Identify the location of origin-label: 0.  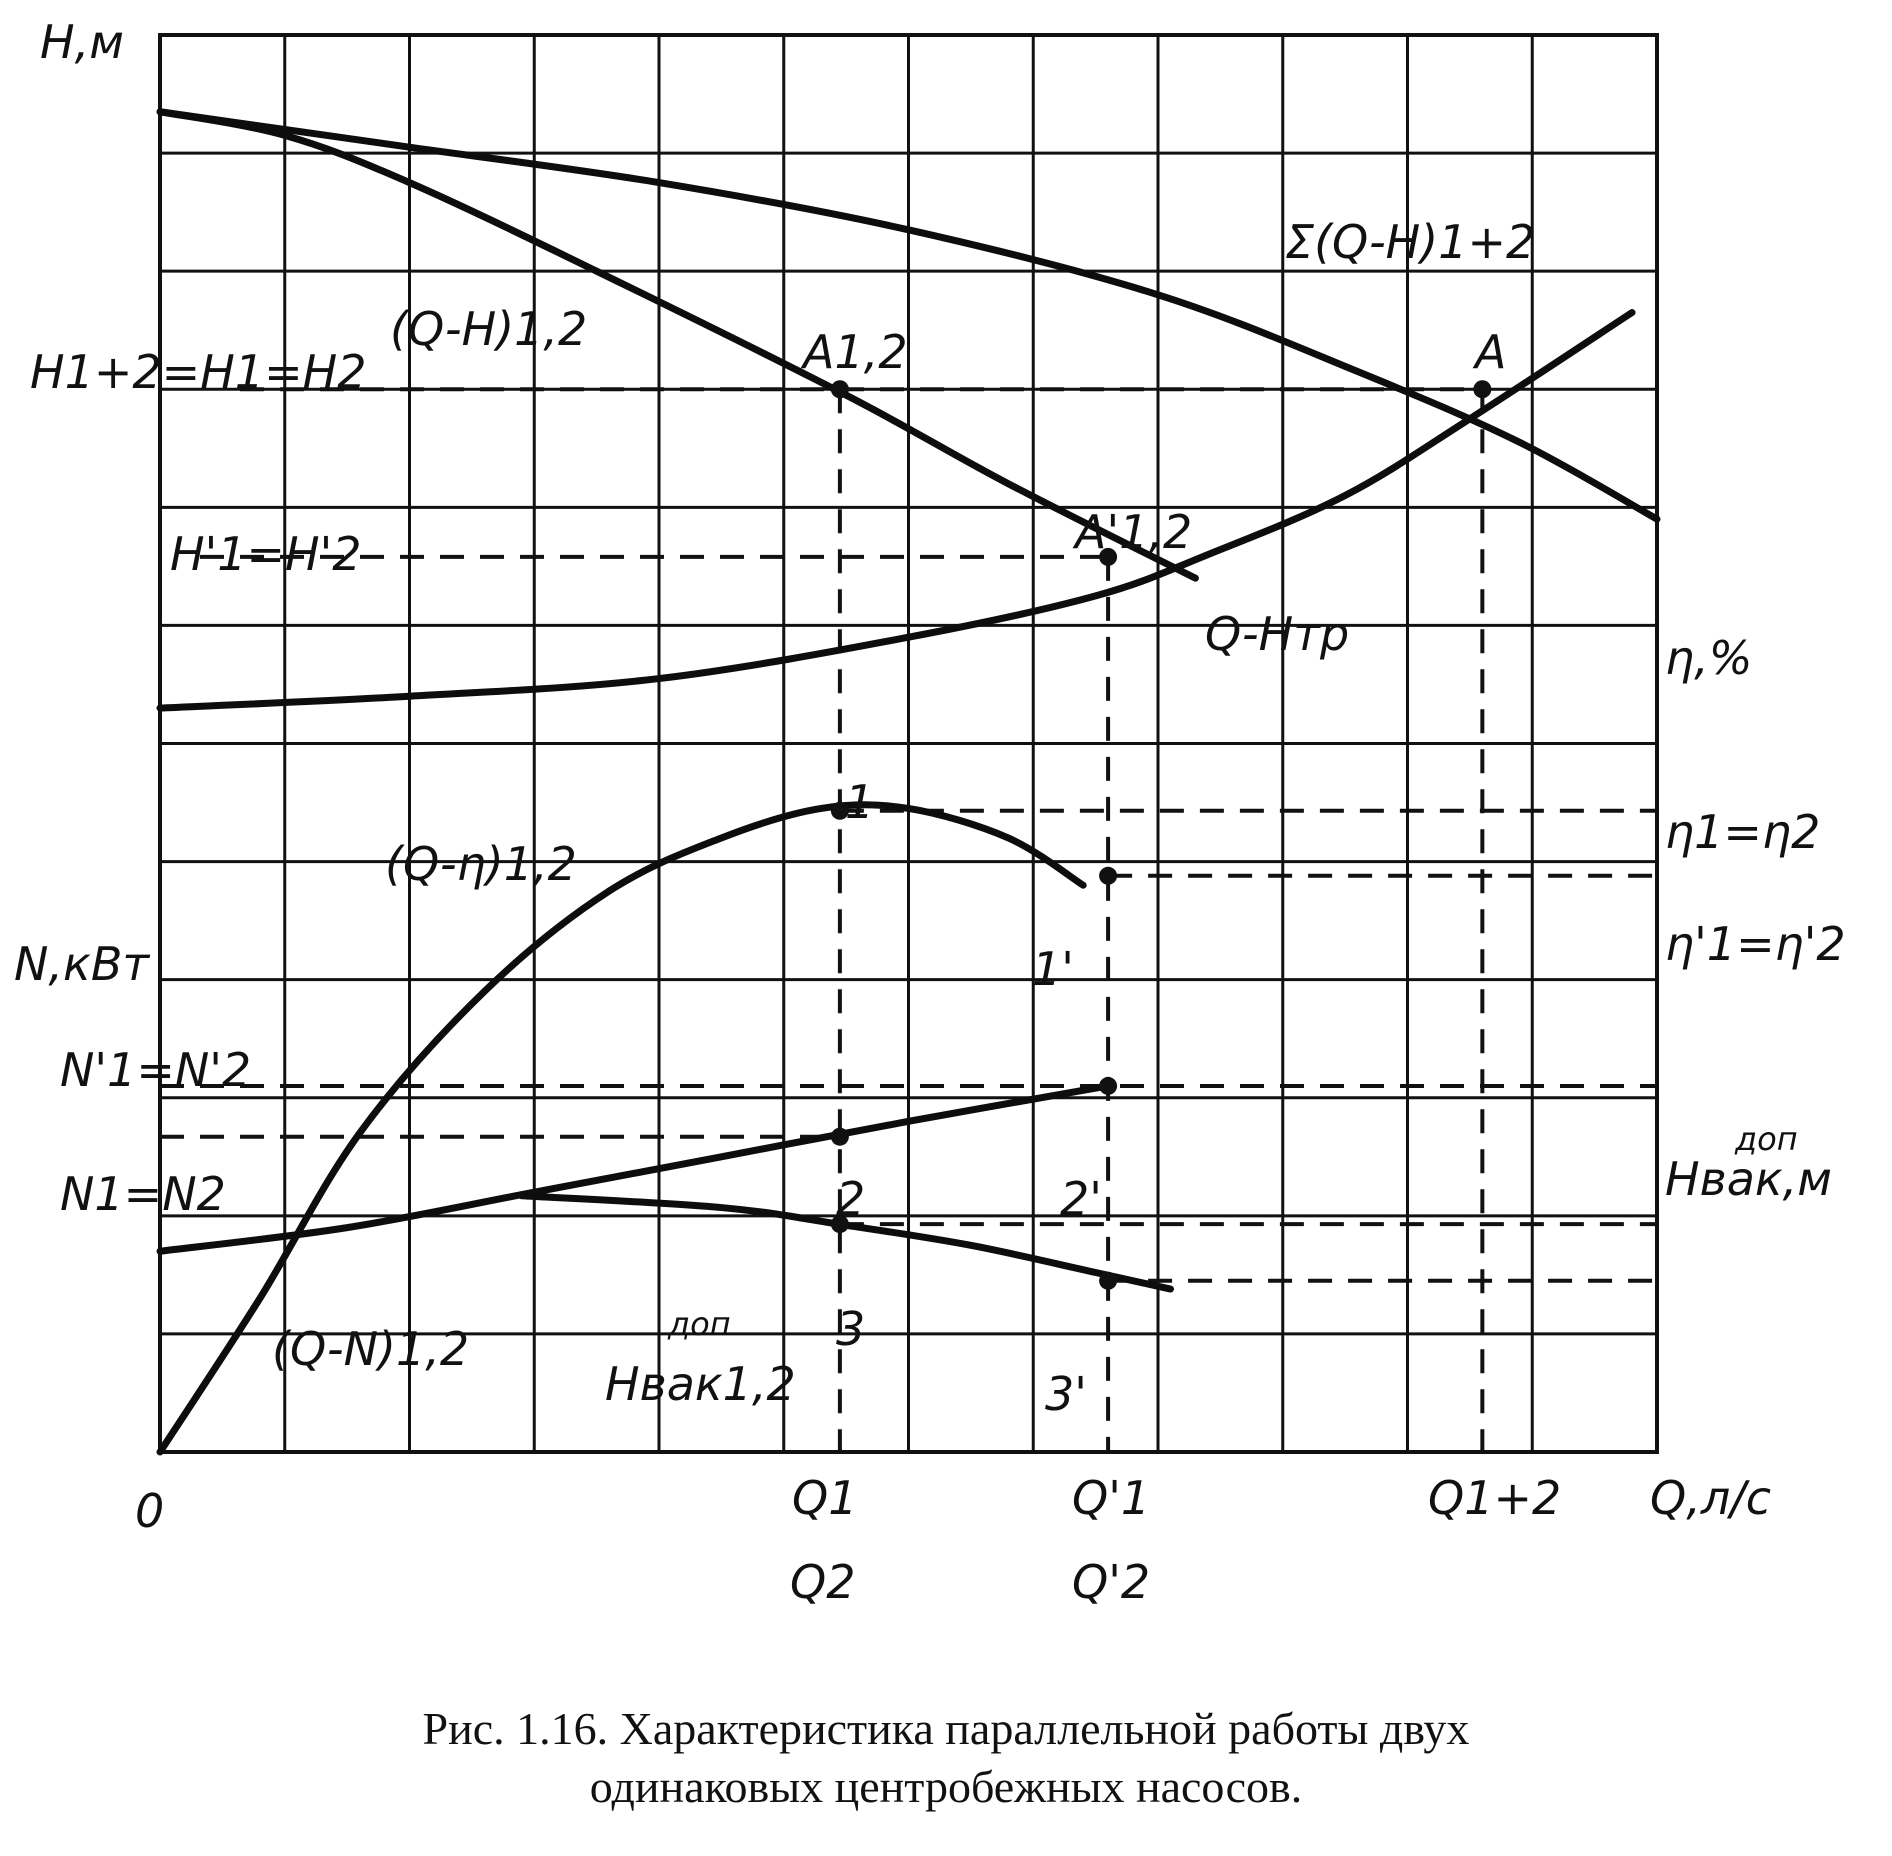
(149, 1511).